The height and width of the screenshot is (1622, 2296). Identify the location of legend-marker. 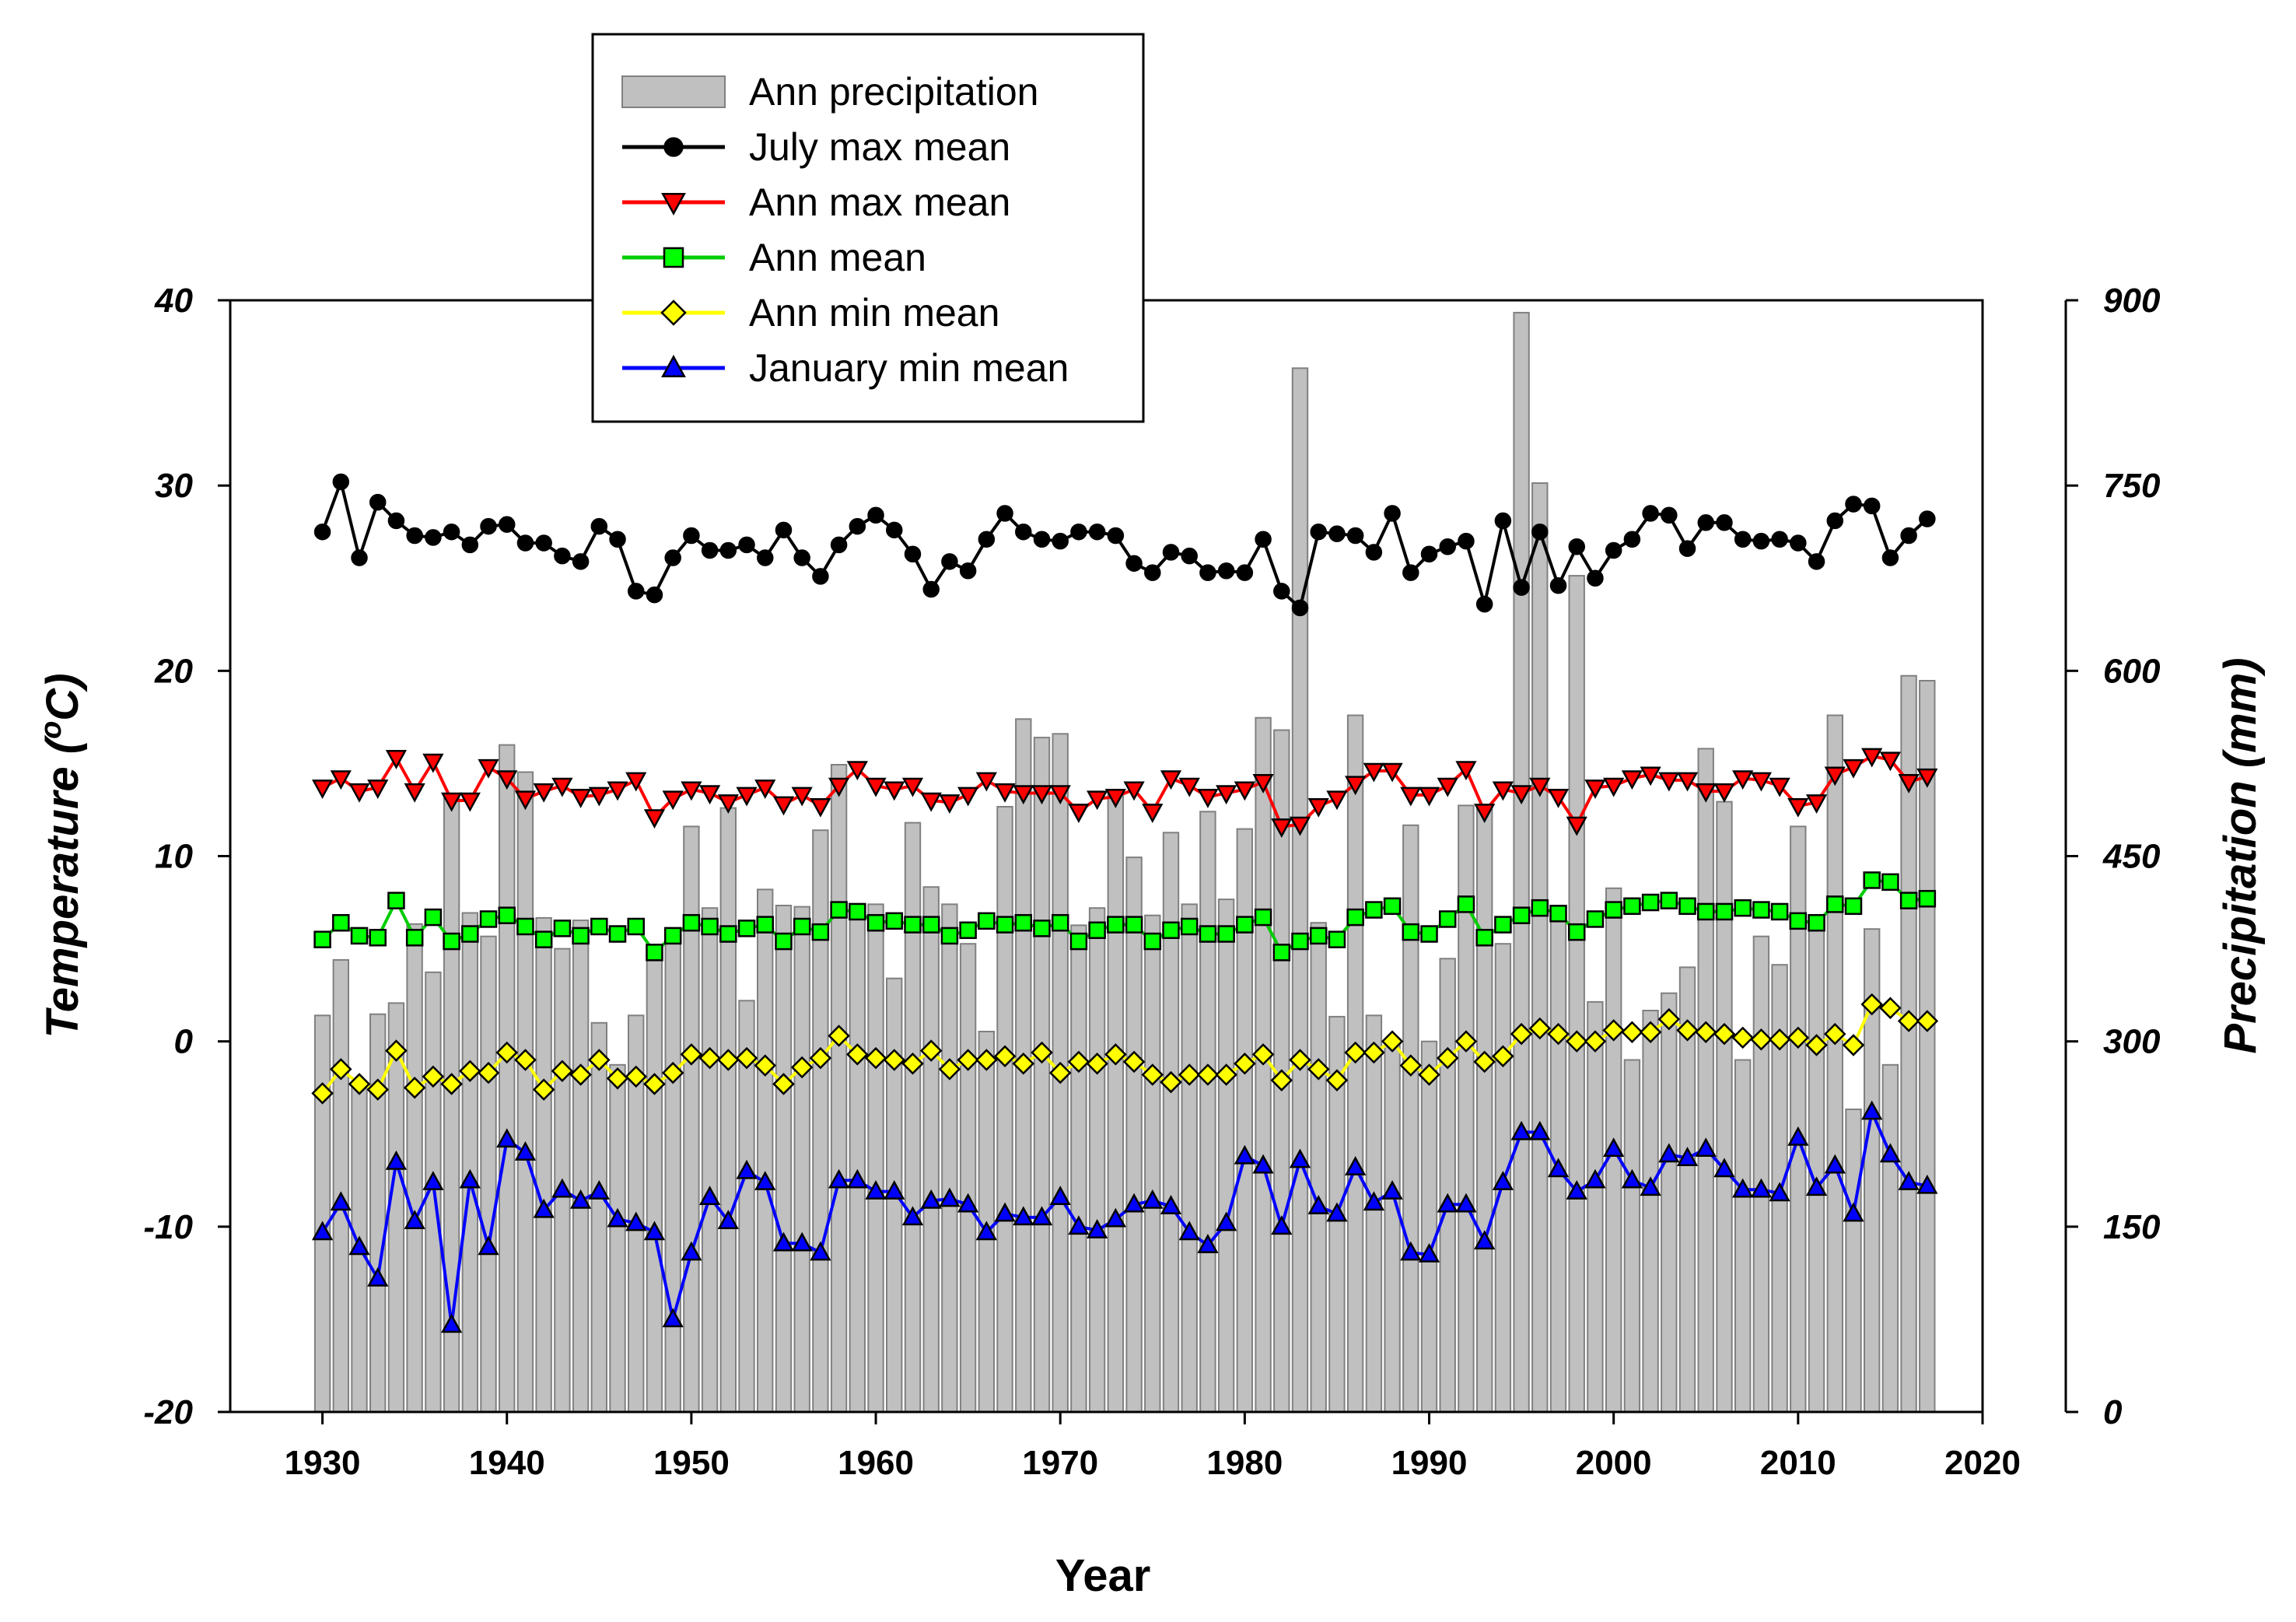
(673, 147).